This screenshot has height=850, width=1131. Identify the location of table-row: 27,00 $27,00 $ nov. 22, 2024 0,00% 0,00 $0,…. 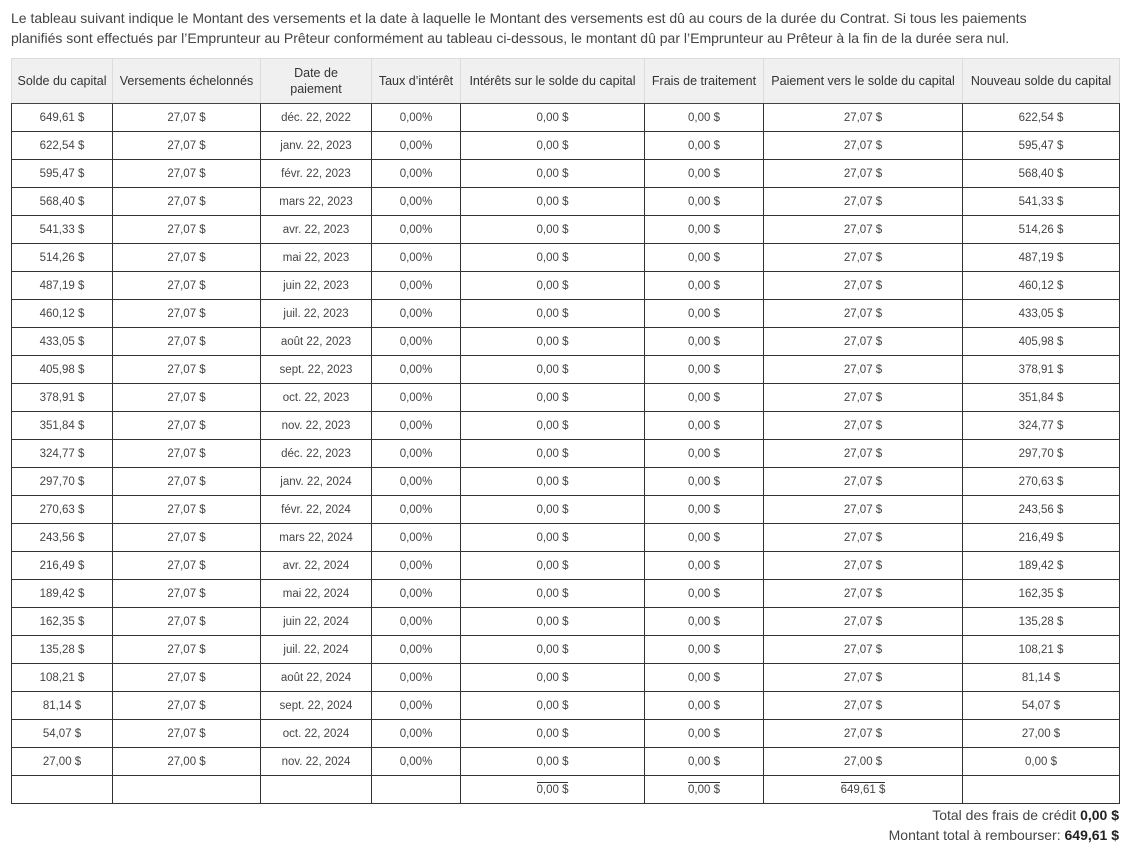
(565, 761).